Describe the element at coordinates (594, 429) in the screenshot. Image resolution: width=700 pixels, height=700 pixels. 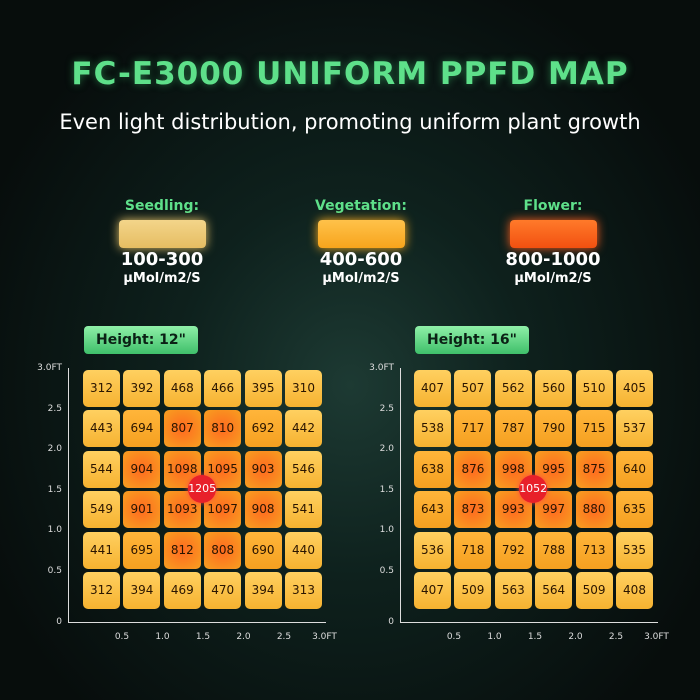
I see `ppfd-cell: 715` at that location.